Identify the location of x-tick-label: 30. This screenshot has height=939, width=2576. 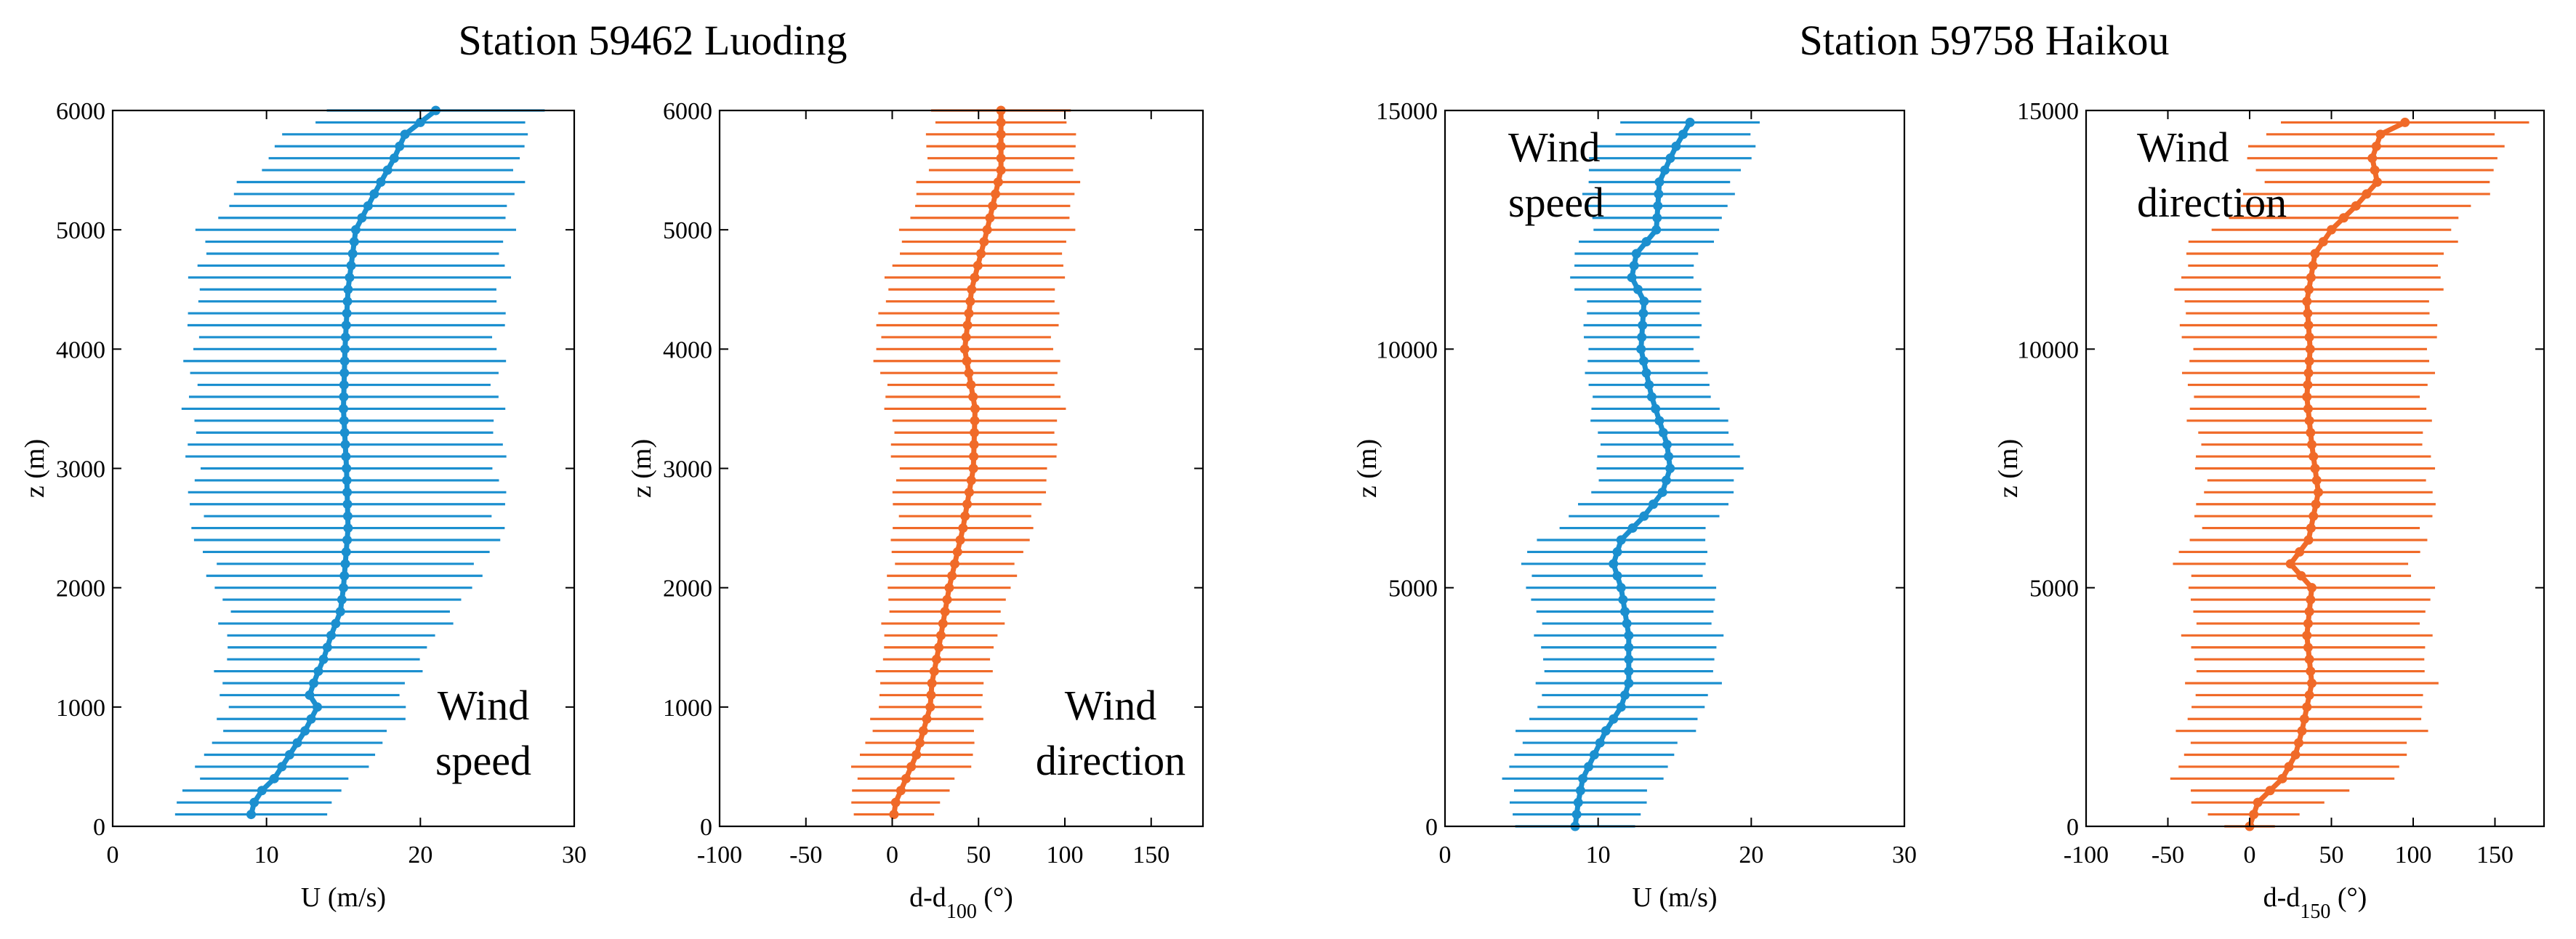
(1904, 855).